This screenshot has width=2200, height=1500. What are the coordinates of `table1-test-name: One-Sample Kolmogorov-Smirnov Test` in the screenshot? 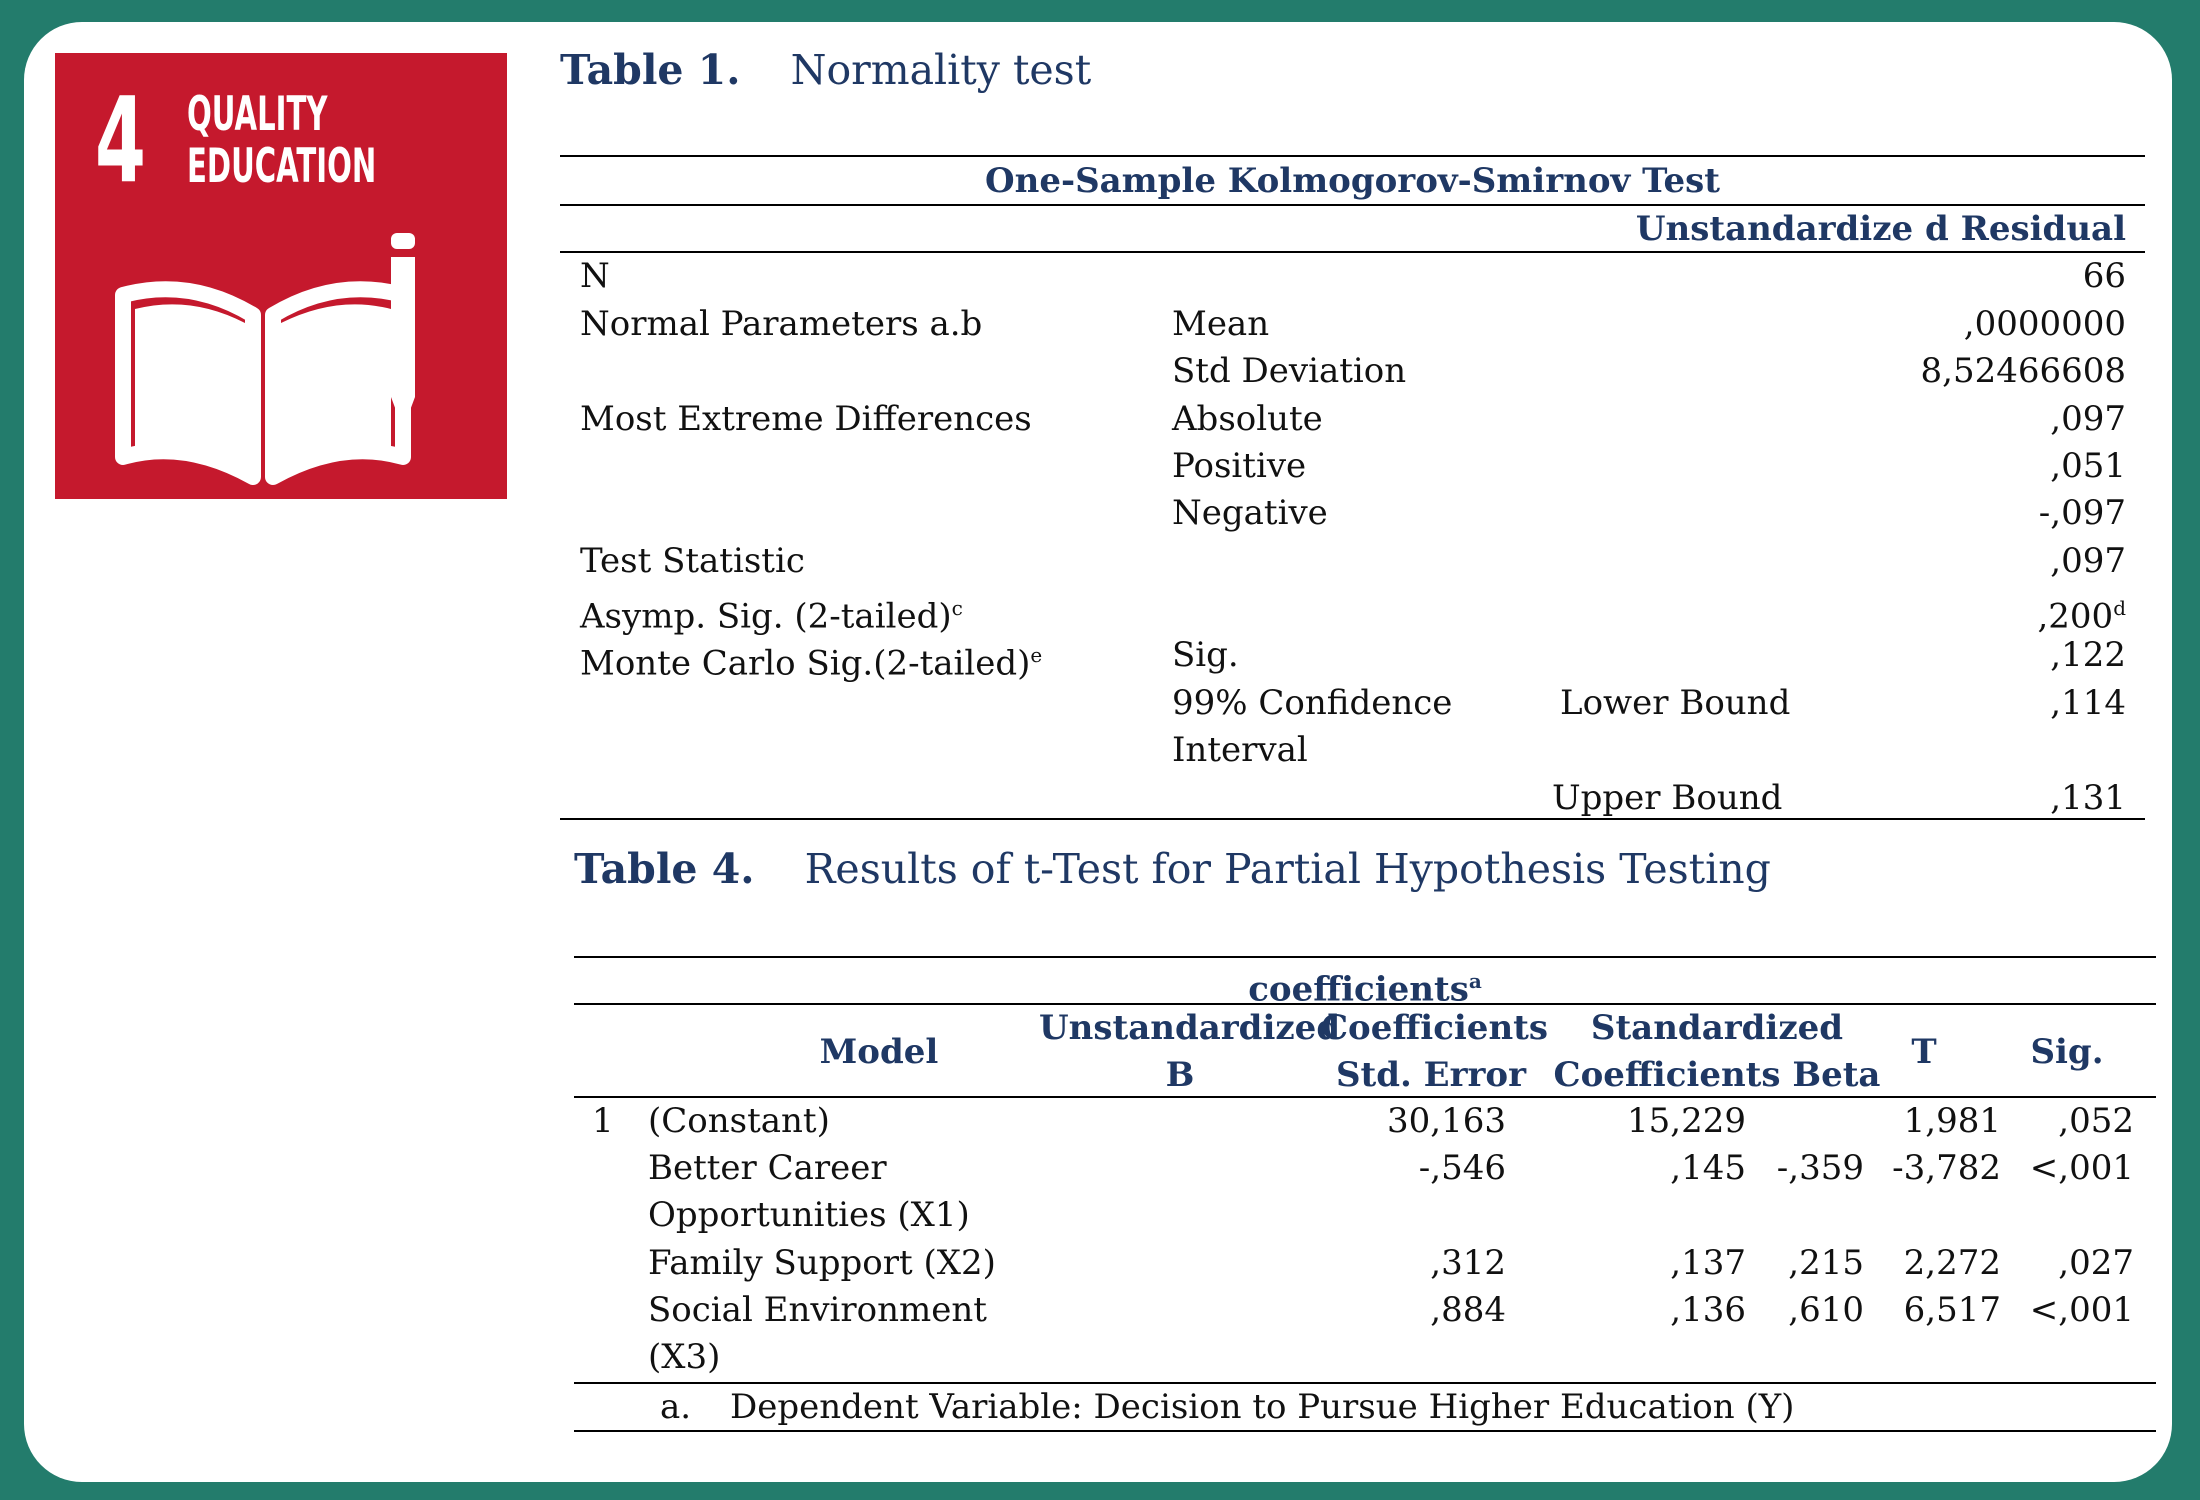 It's located at (1352, 181).